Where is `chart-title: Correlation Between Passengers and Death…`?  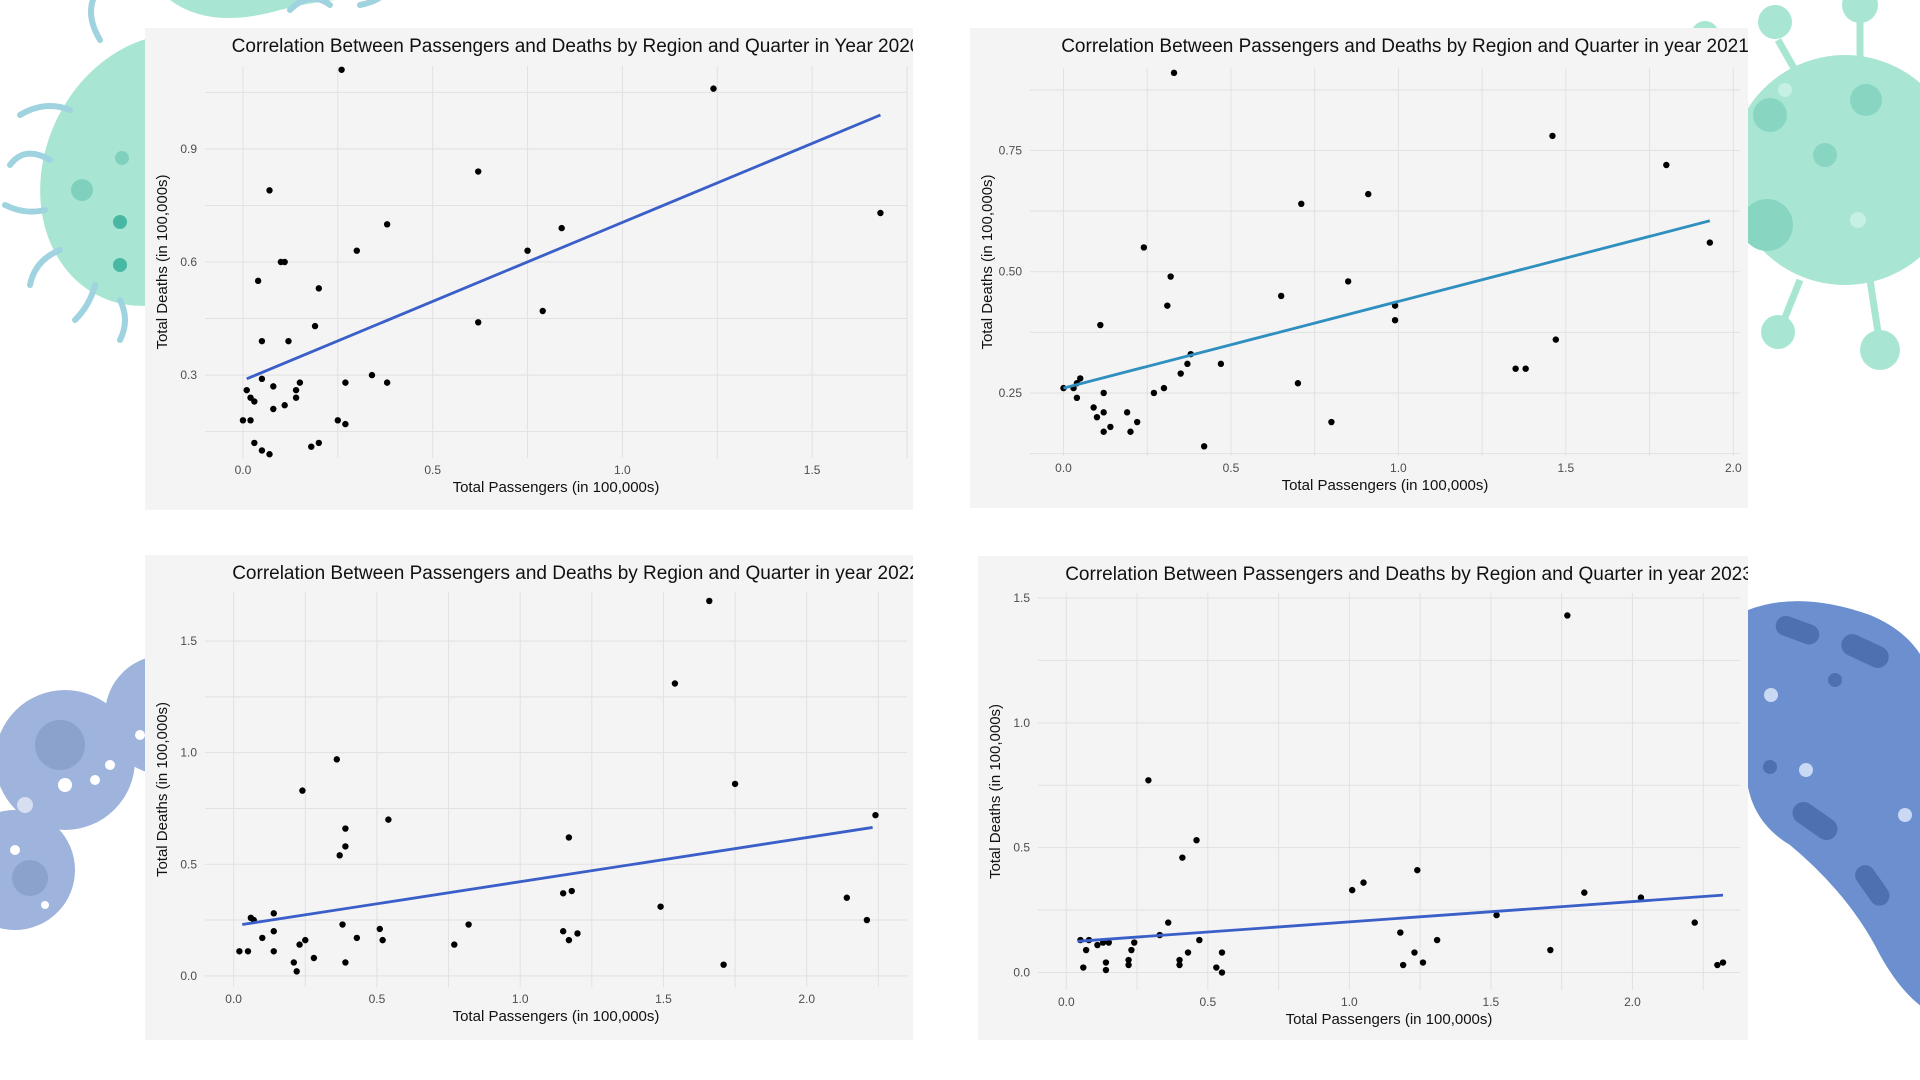
chart-title: Correlation Between Passengers and Death… is located at coordinates (572, 573).